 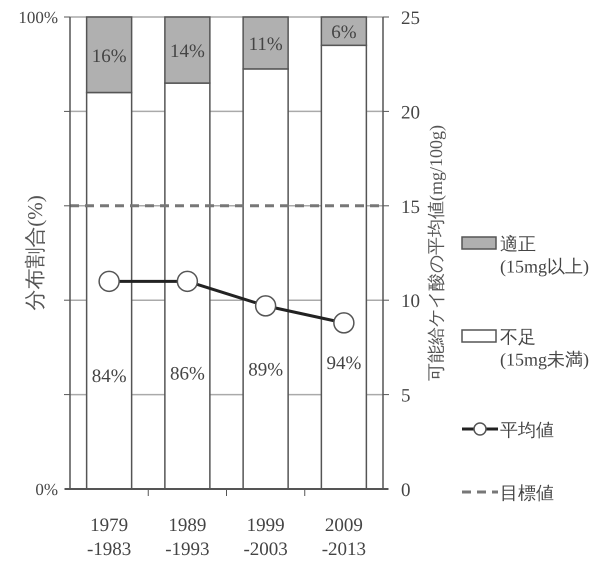 What do you see at coordinates (187, 373) in the screenshot?
I see `data-label: 86%` at bounding box center [187, 373].